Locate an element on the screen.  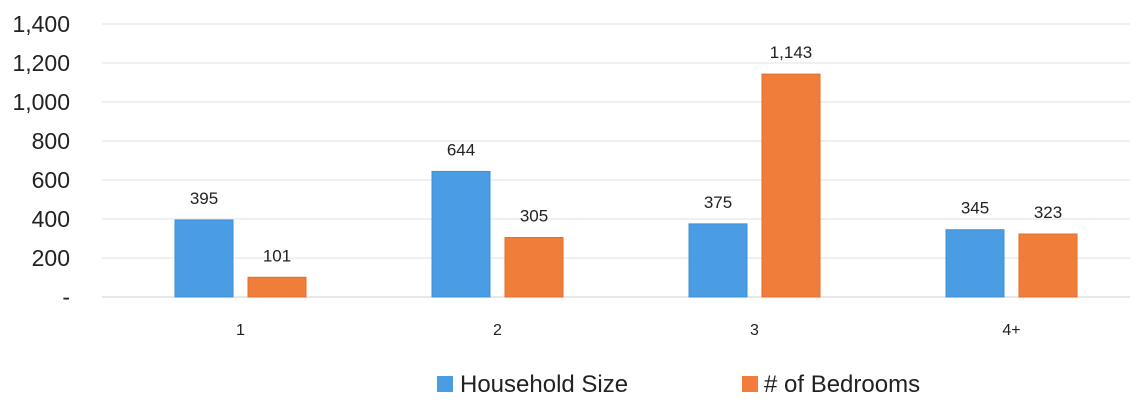
legend-swatch-household-size is located at coordinates (445, 384).